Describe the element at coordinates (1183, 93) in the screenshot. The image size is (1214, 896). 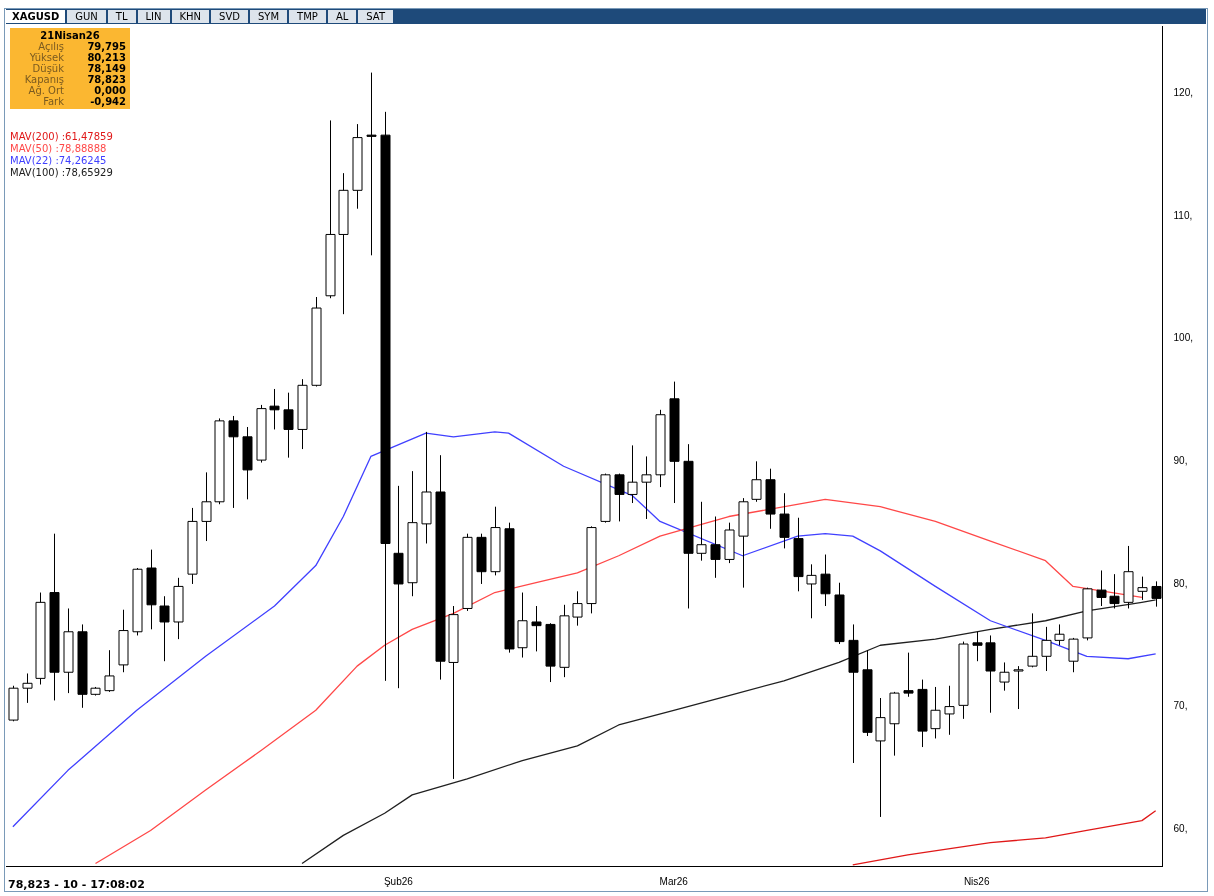
I see `y-tick-label: 120,` at that location.